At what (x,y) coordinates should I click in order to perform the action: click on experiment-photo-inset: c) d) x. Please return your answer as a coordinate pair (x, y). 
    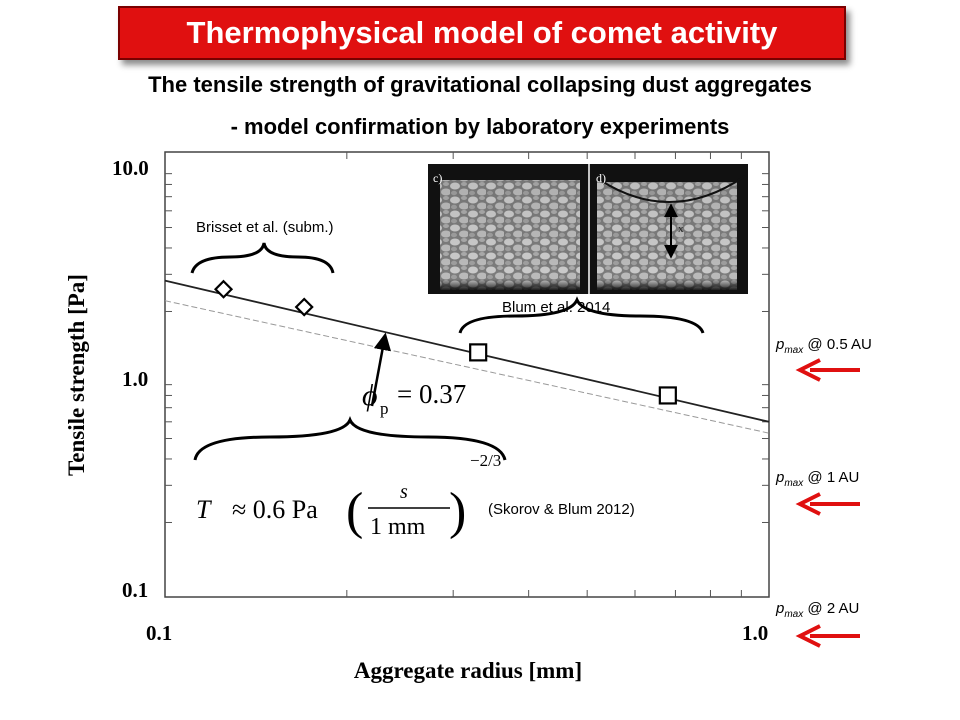
    Looking at the image, I should click on (588, 229).